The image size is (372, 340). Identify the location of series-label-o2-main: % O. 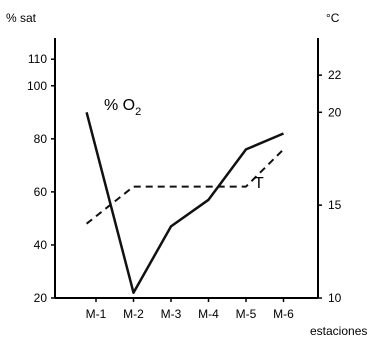
(119, 105).